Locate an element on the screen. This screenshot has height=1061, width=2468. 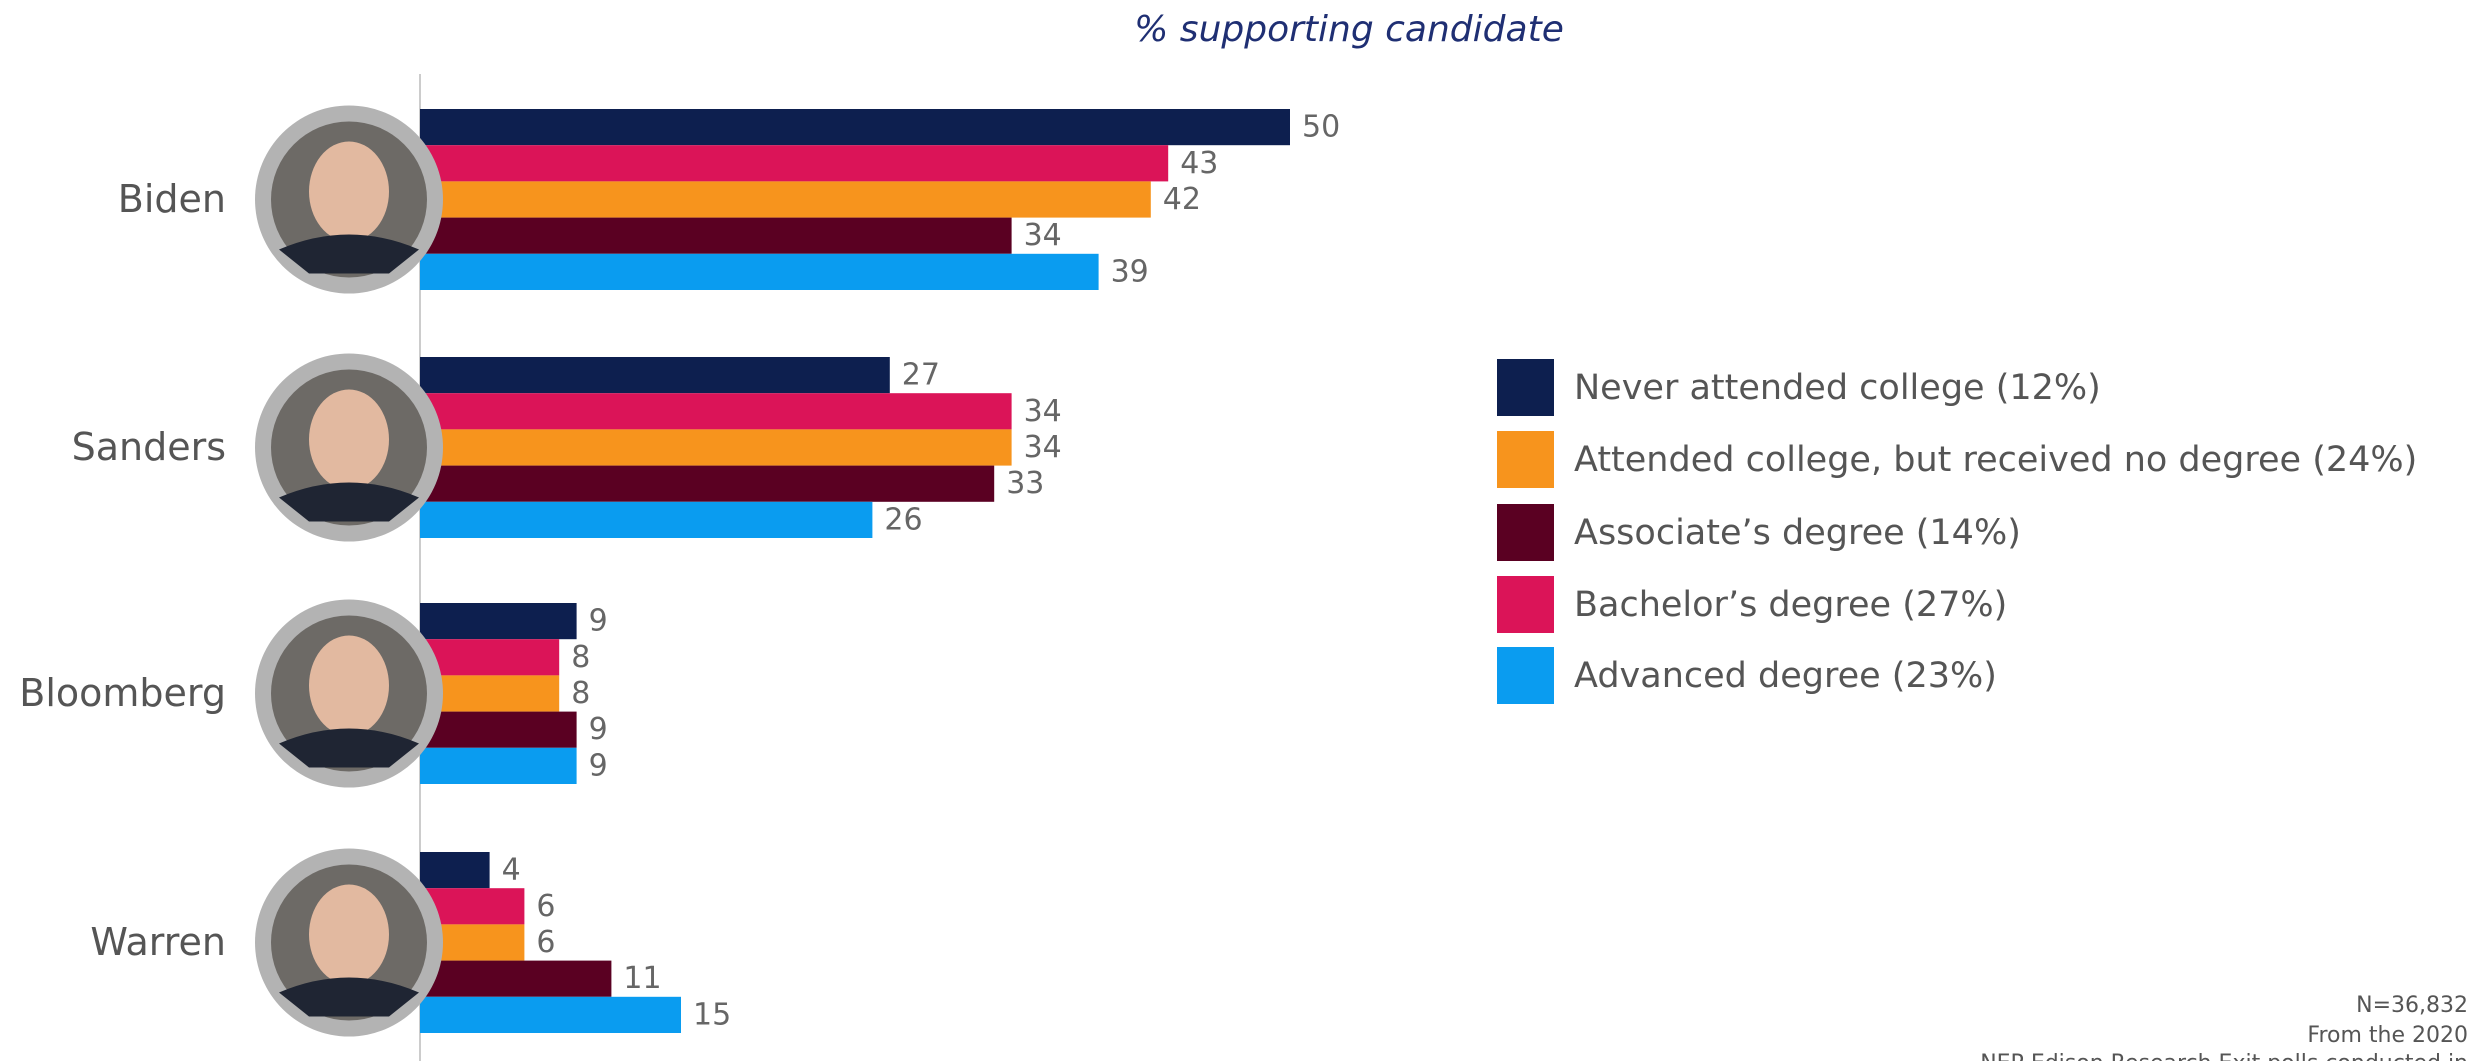
value-label: 50 is located at coordinates (1321, 127).